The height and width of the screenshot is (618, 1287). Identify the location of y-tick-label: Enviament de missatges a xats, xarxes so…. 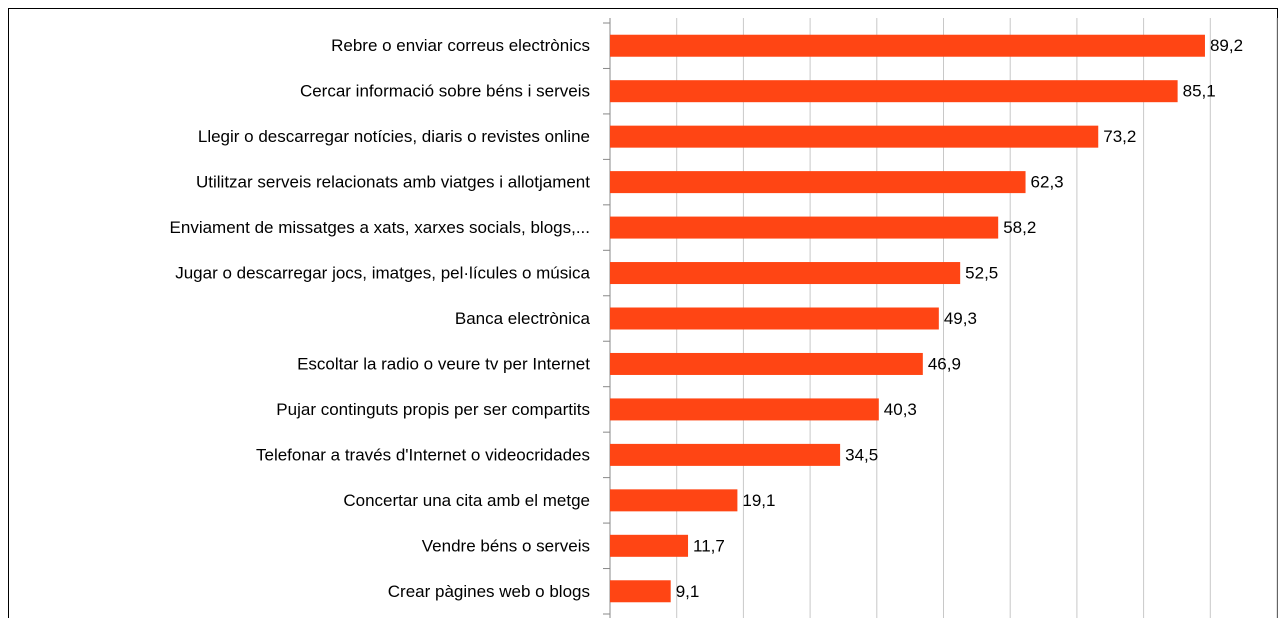
(380, 227).